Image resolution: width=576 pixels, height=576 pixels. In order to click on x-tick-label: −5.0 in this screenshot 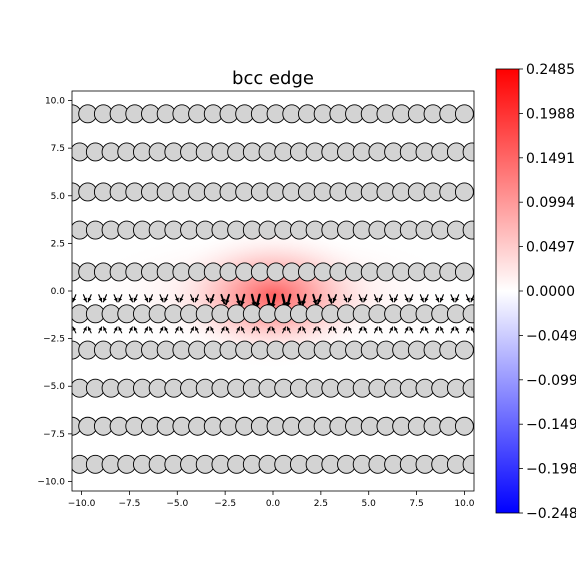, I will do `click(177, 504)`.